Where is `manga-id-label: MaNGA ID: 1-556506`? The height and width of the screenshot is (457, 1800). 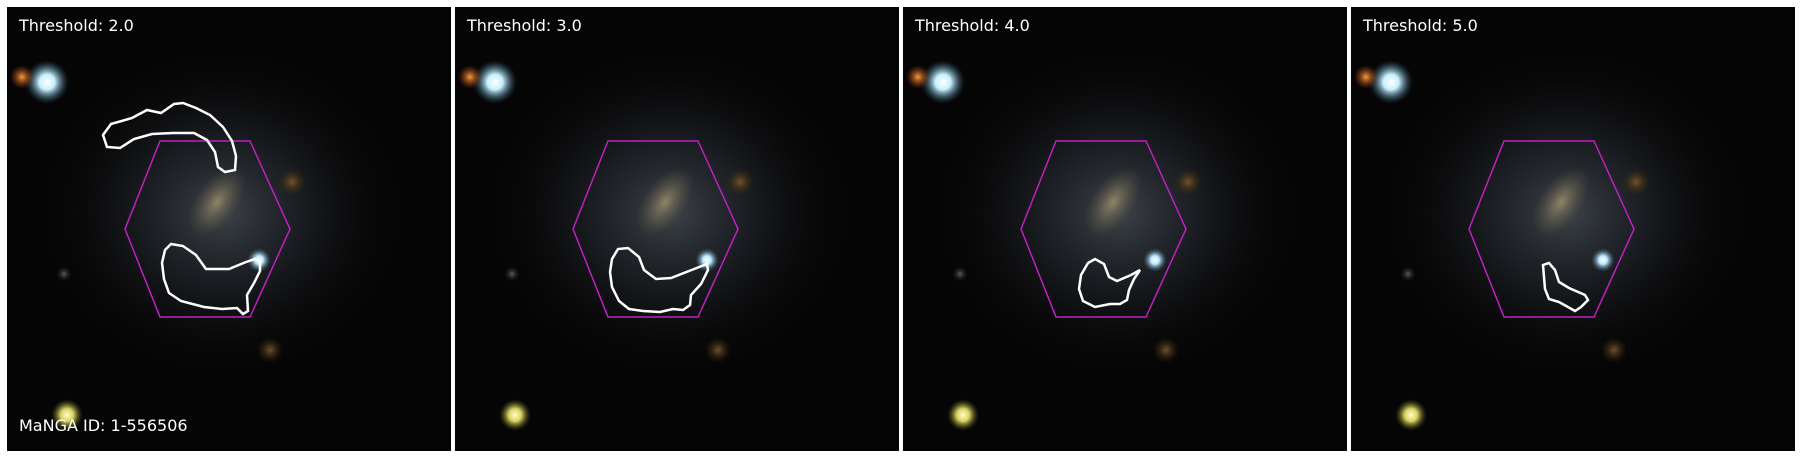 manga-id-label: MaNGA ID: 1-556506 is located at coordinates (103, 425).